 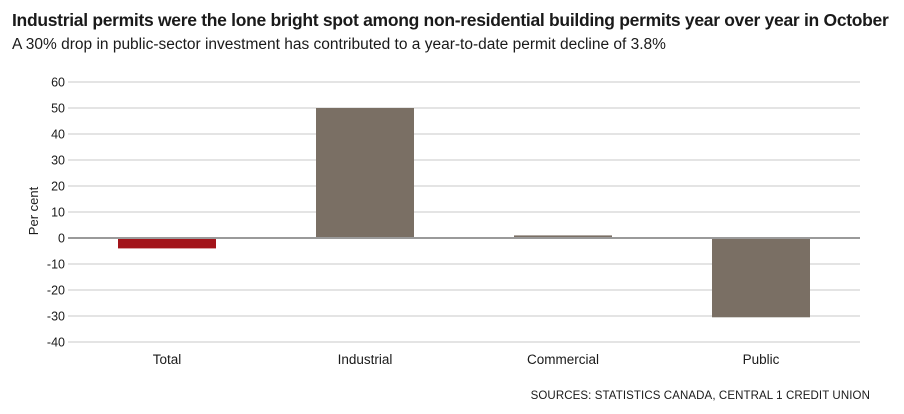 I want to click on bar-industrial, so click(x=365, y=173).